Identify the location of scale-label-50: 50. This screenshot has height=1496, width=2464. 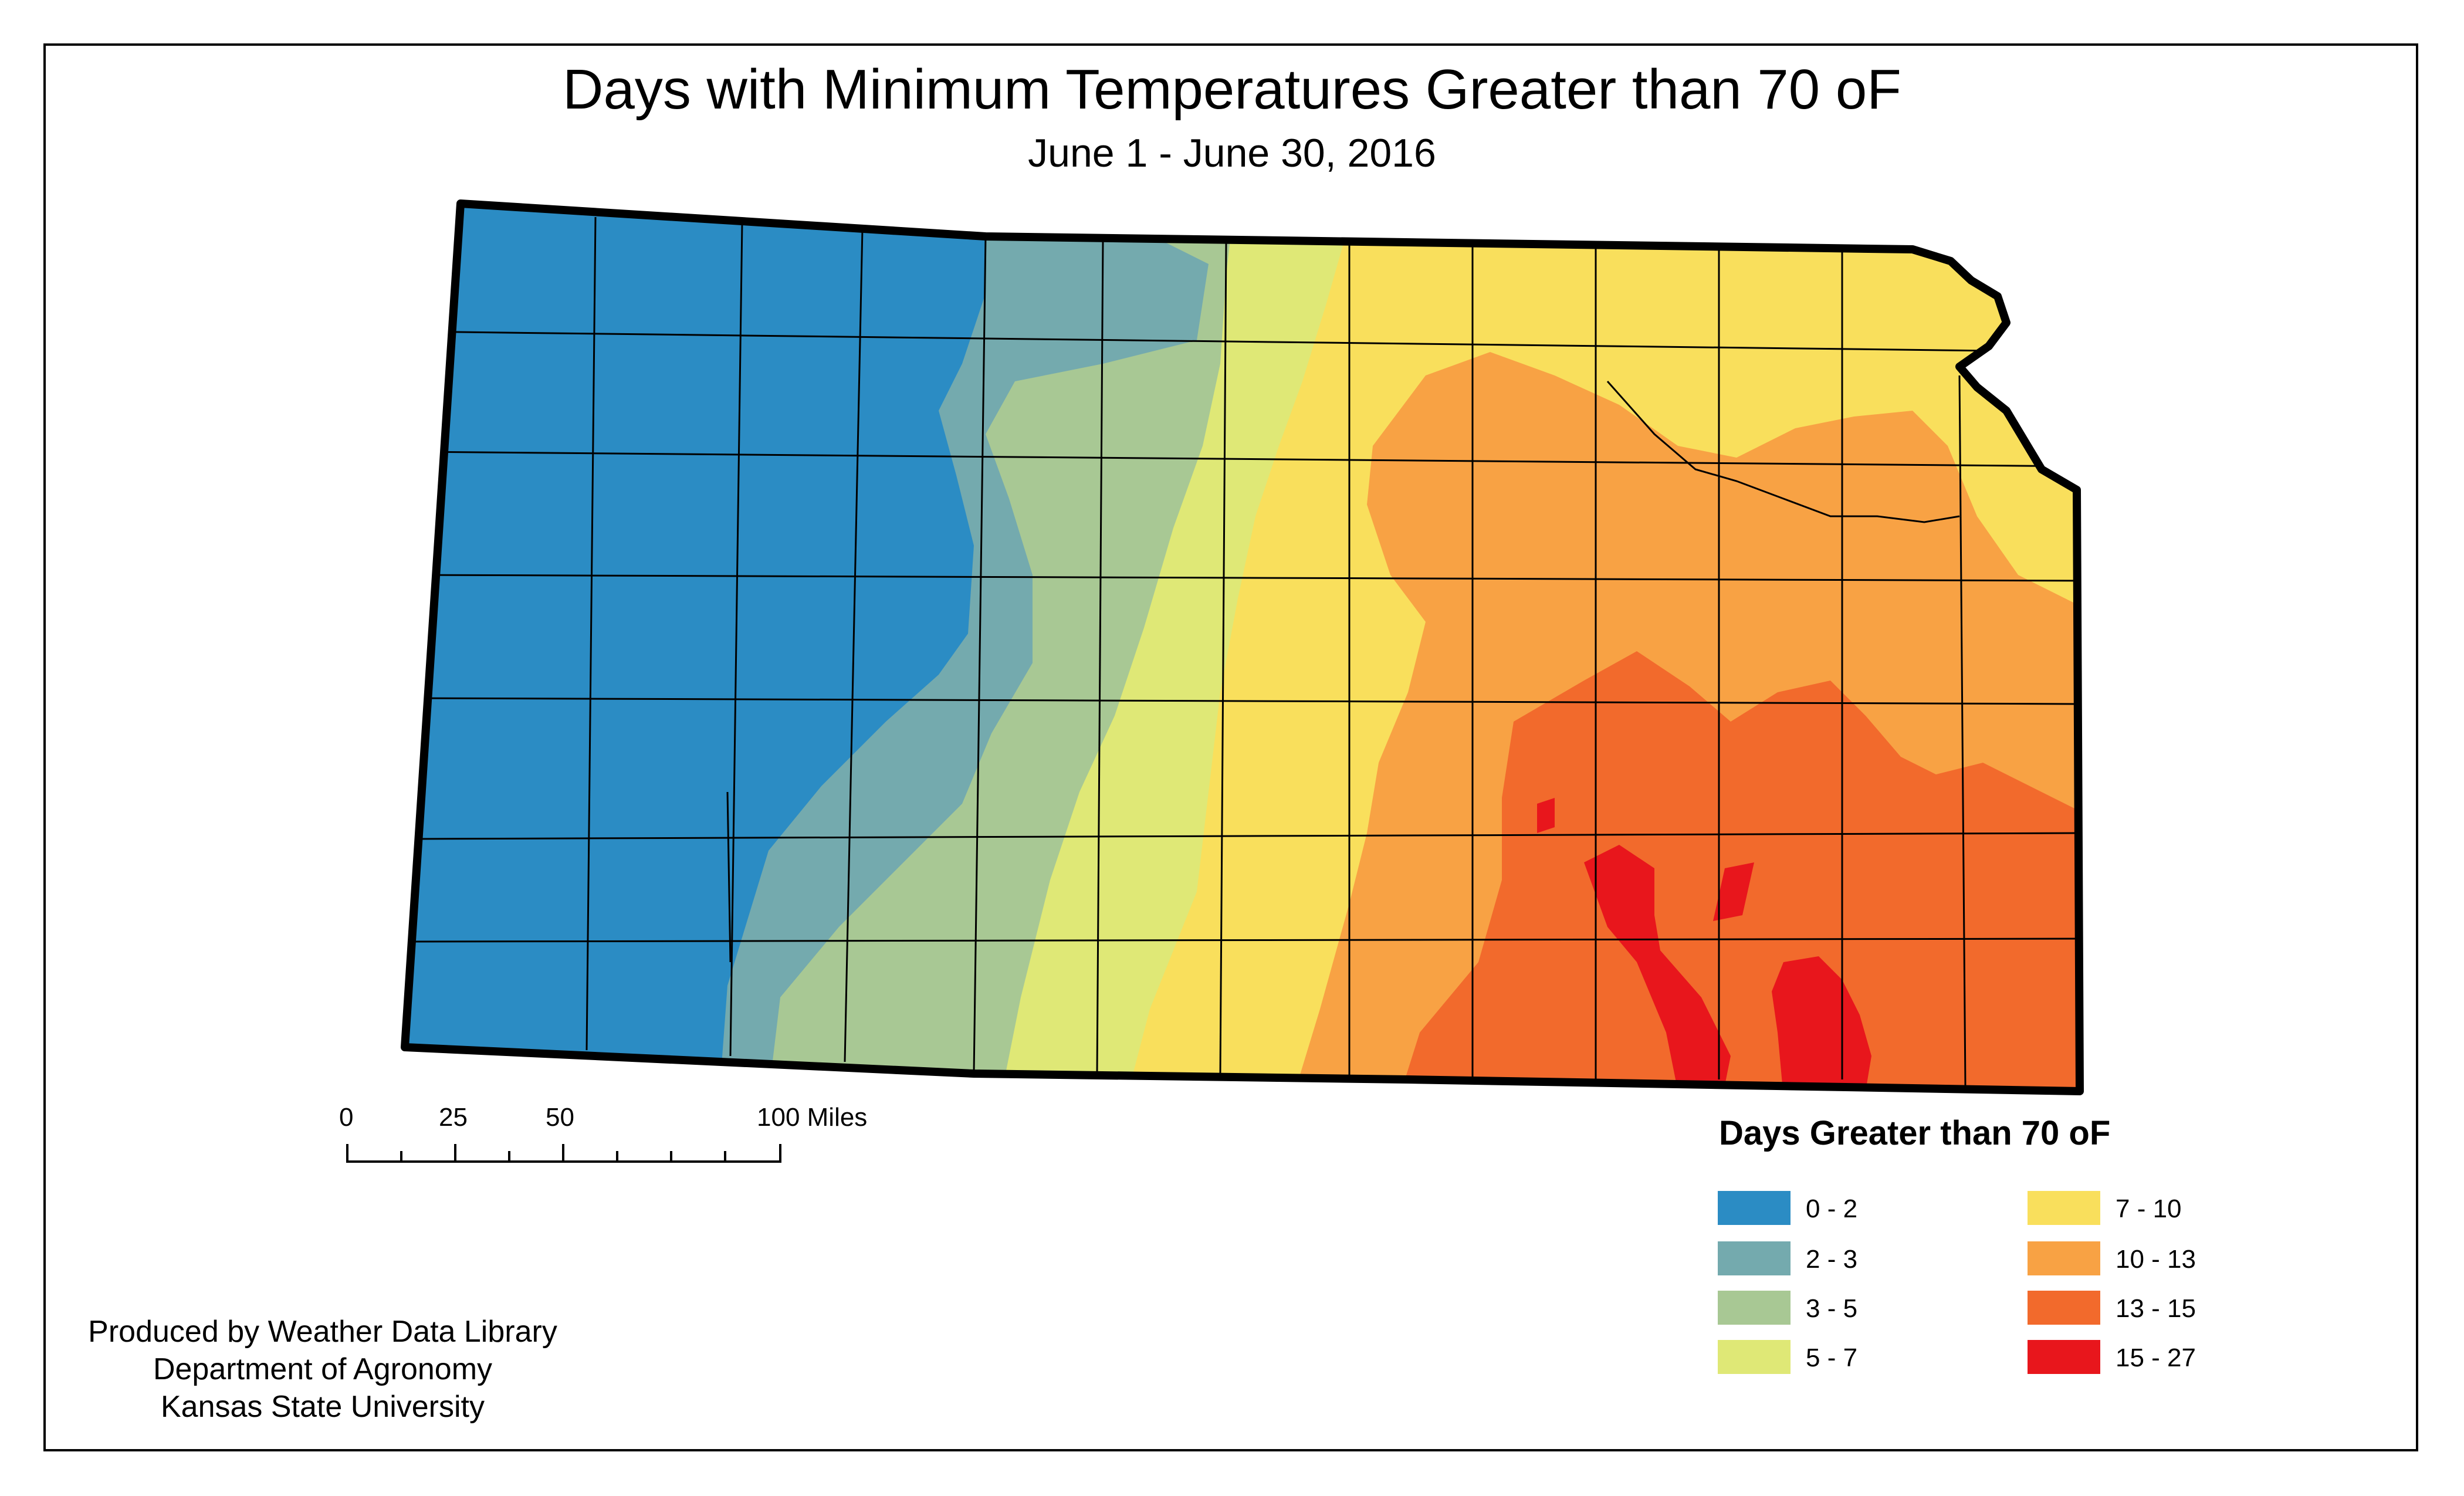
(560, 1117).